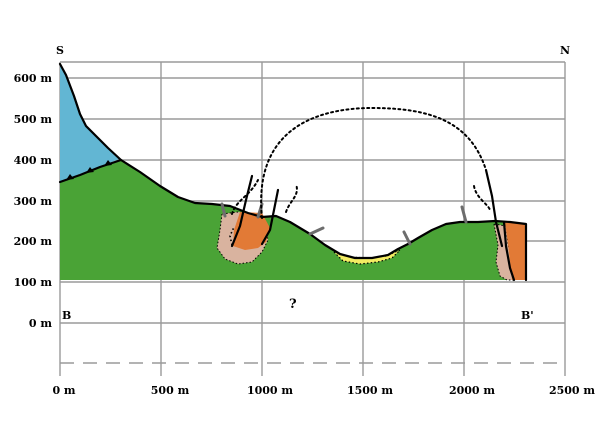  Describe the element at coordinates (232, 236) in the screenshot. I see `contact-dotted-left` at that location.